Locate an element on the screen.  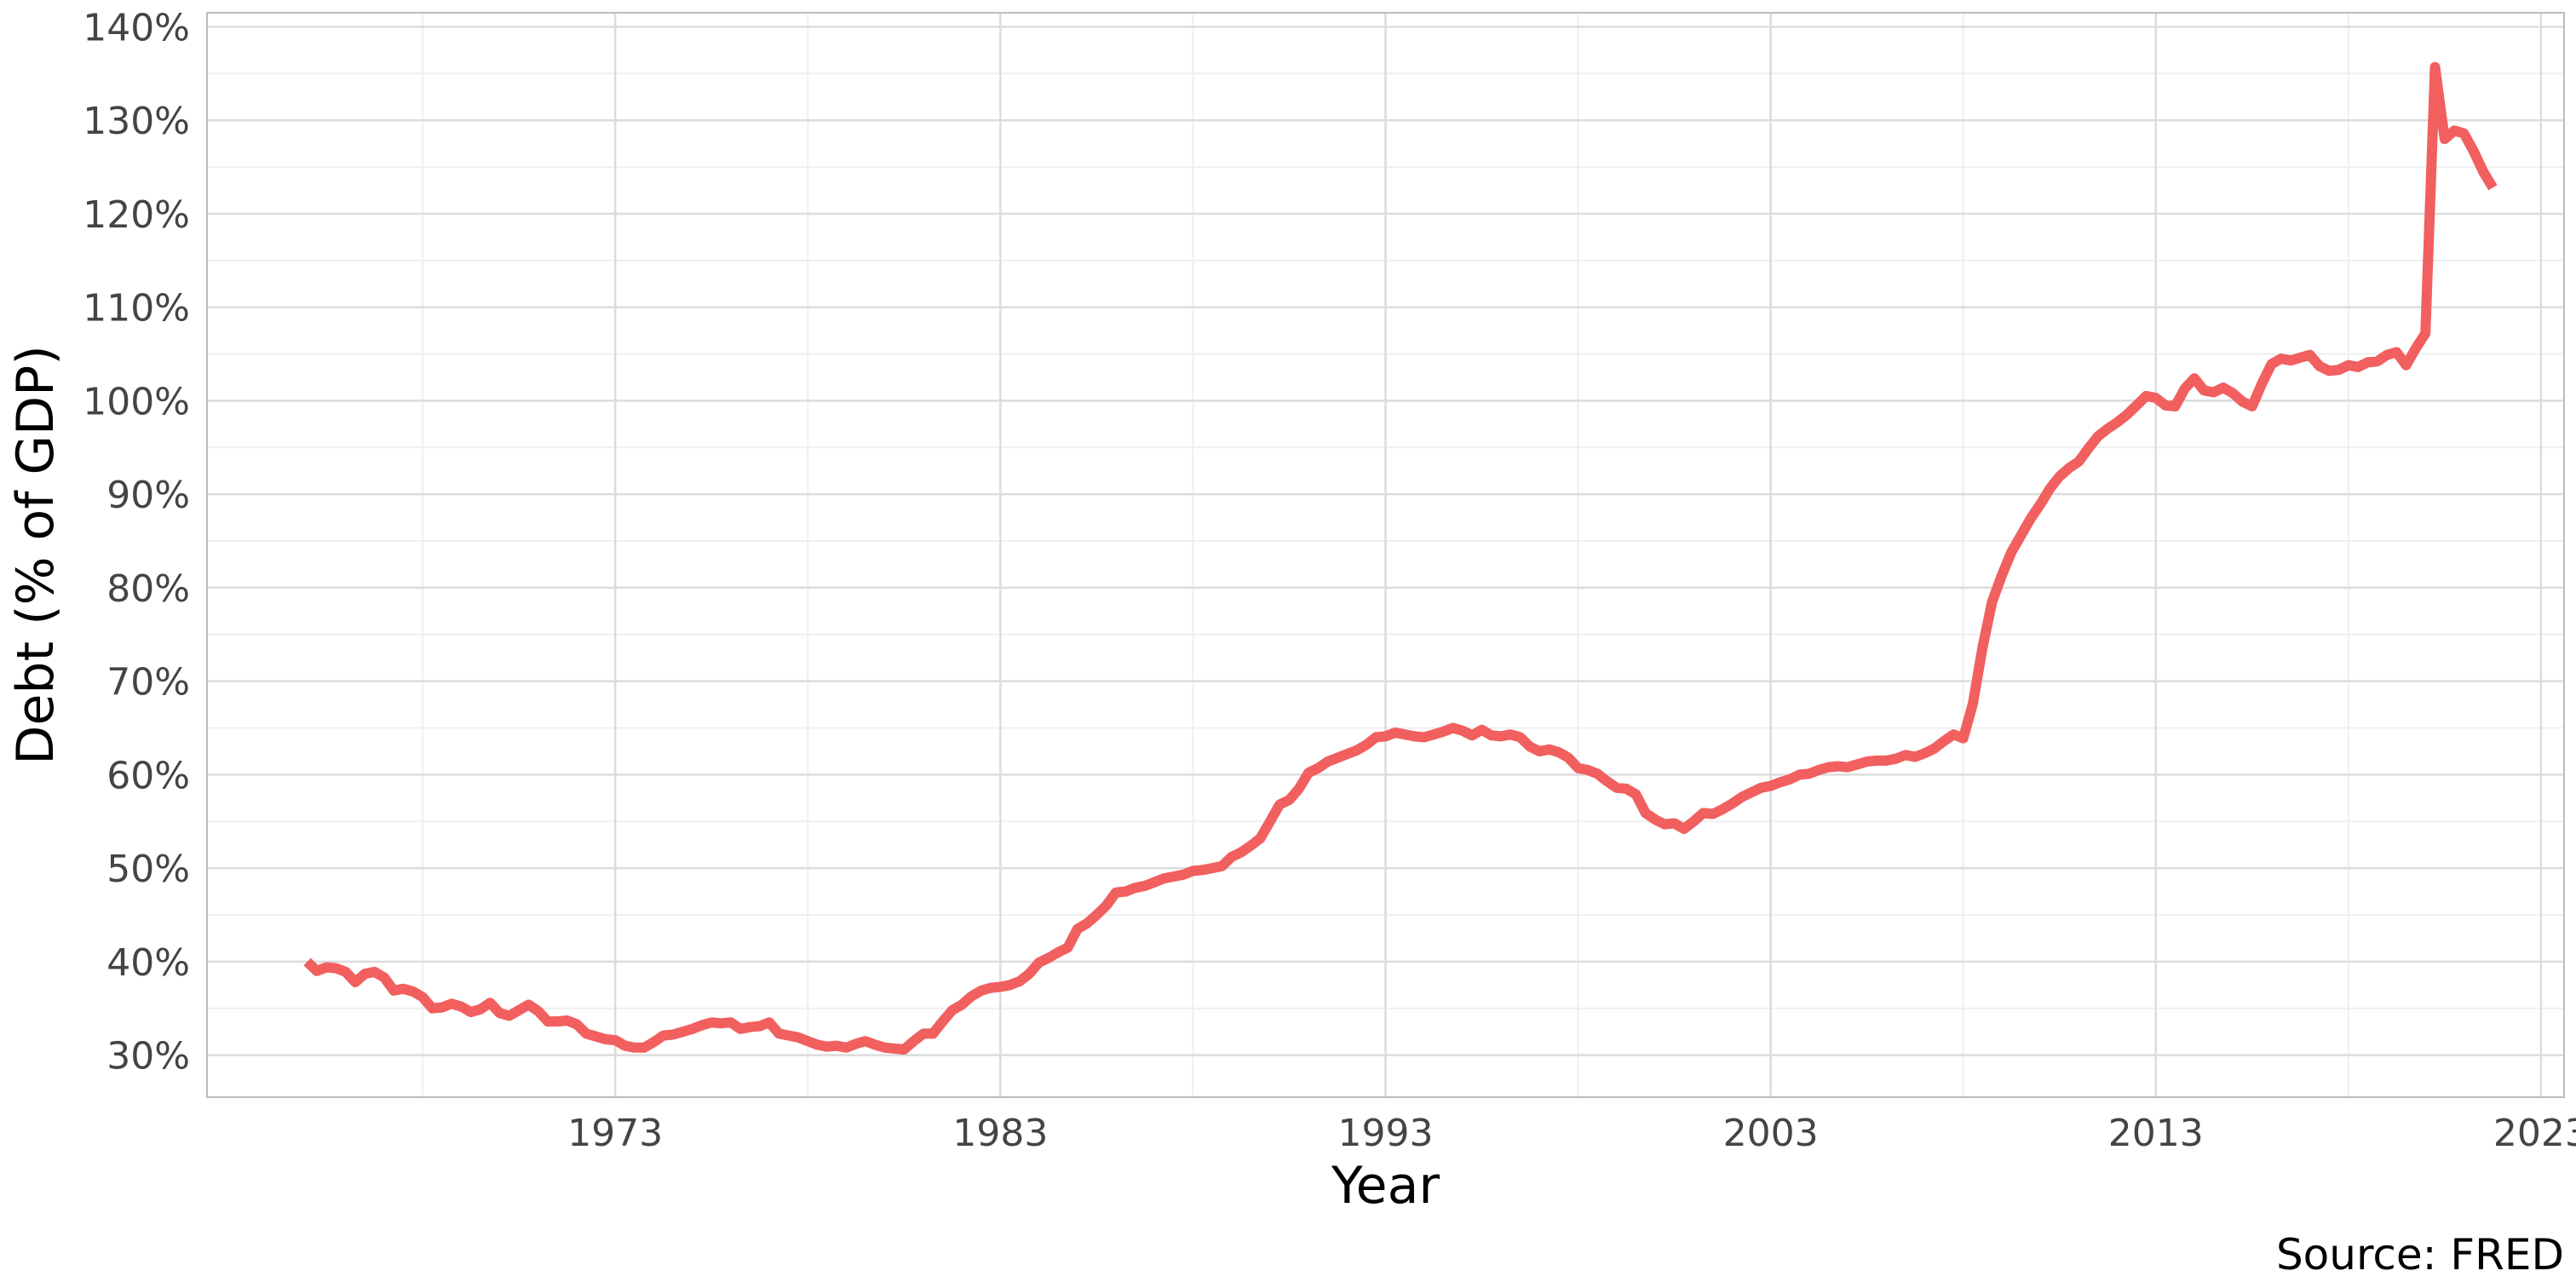
x-axis-title: Year is located at coordinates (1385, 1186).